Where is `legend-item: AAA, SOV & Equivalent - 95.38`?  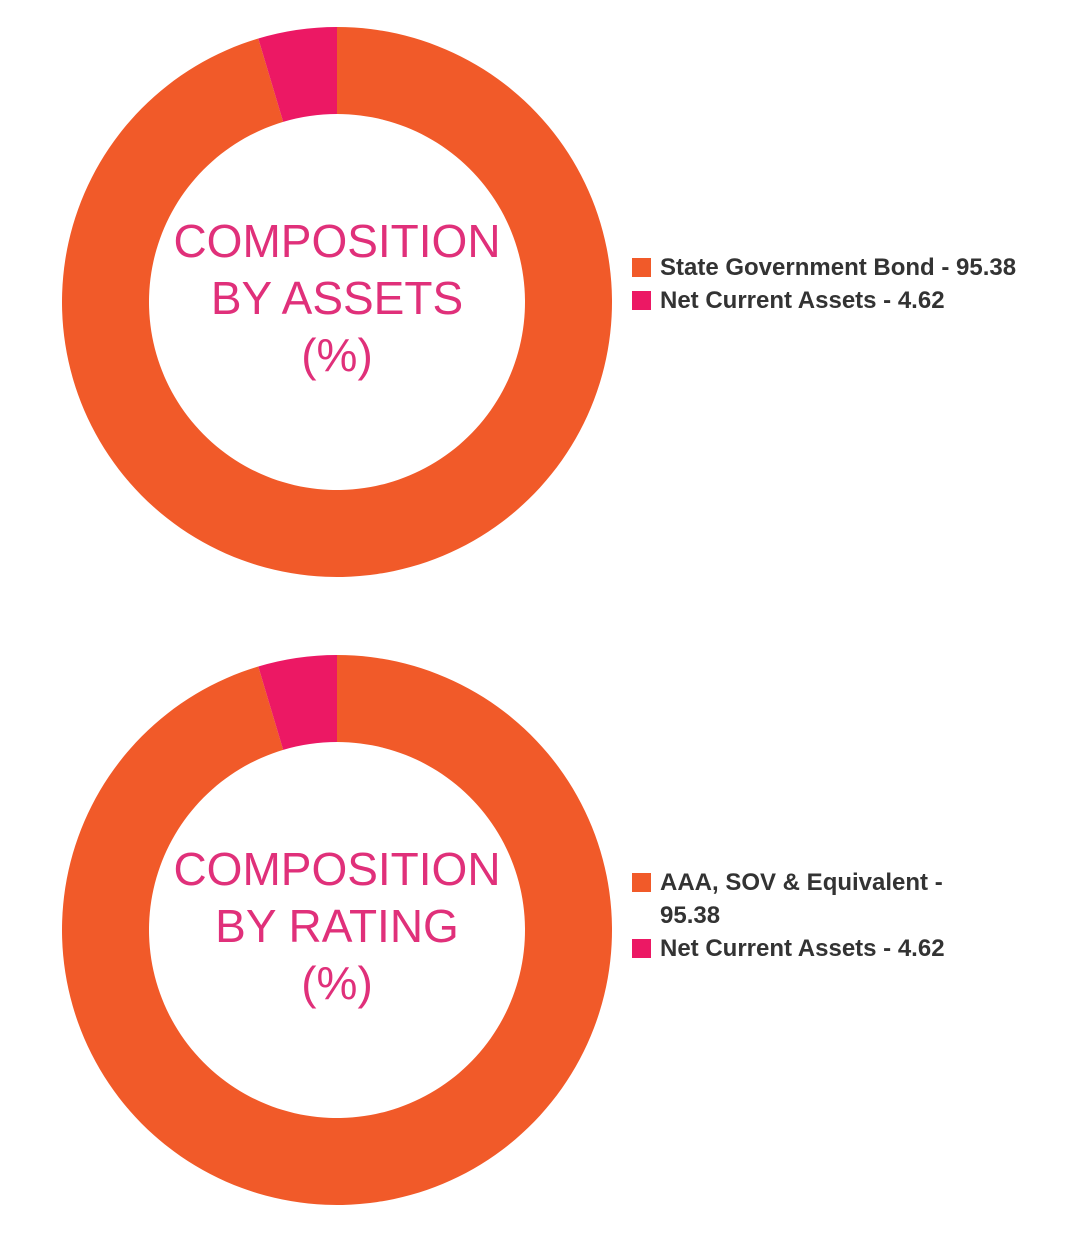 legend-item: AAA, SOV & Equivalent - 95.38 is located at coordinates (804, 899).